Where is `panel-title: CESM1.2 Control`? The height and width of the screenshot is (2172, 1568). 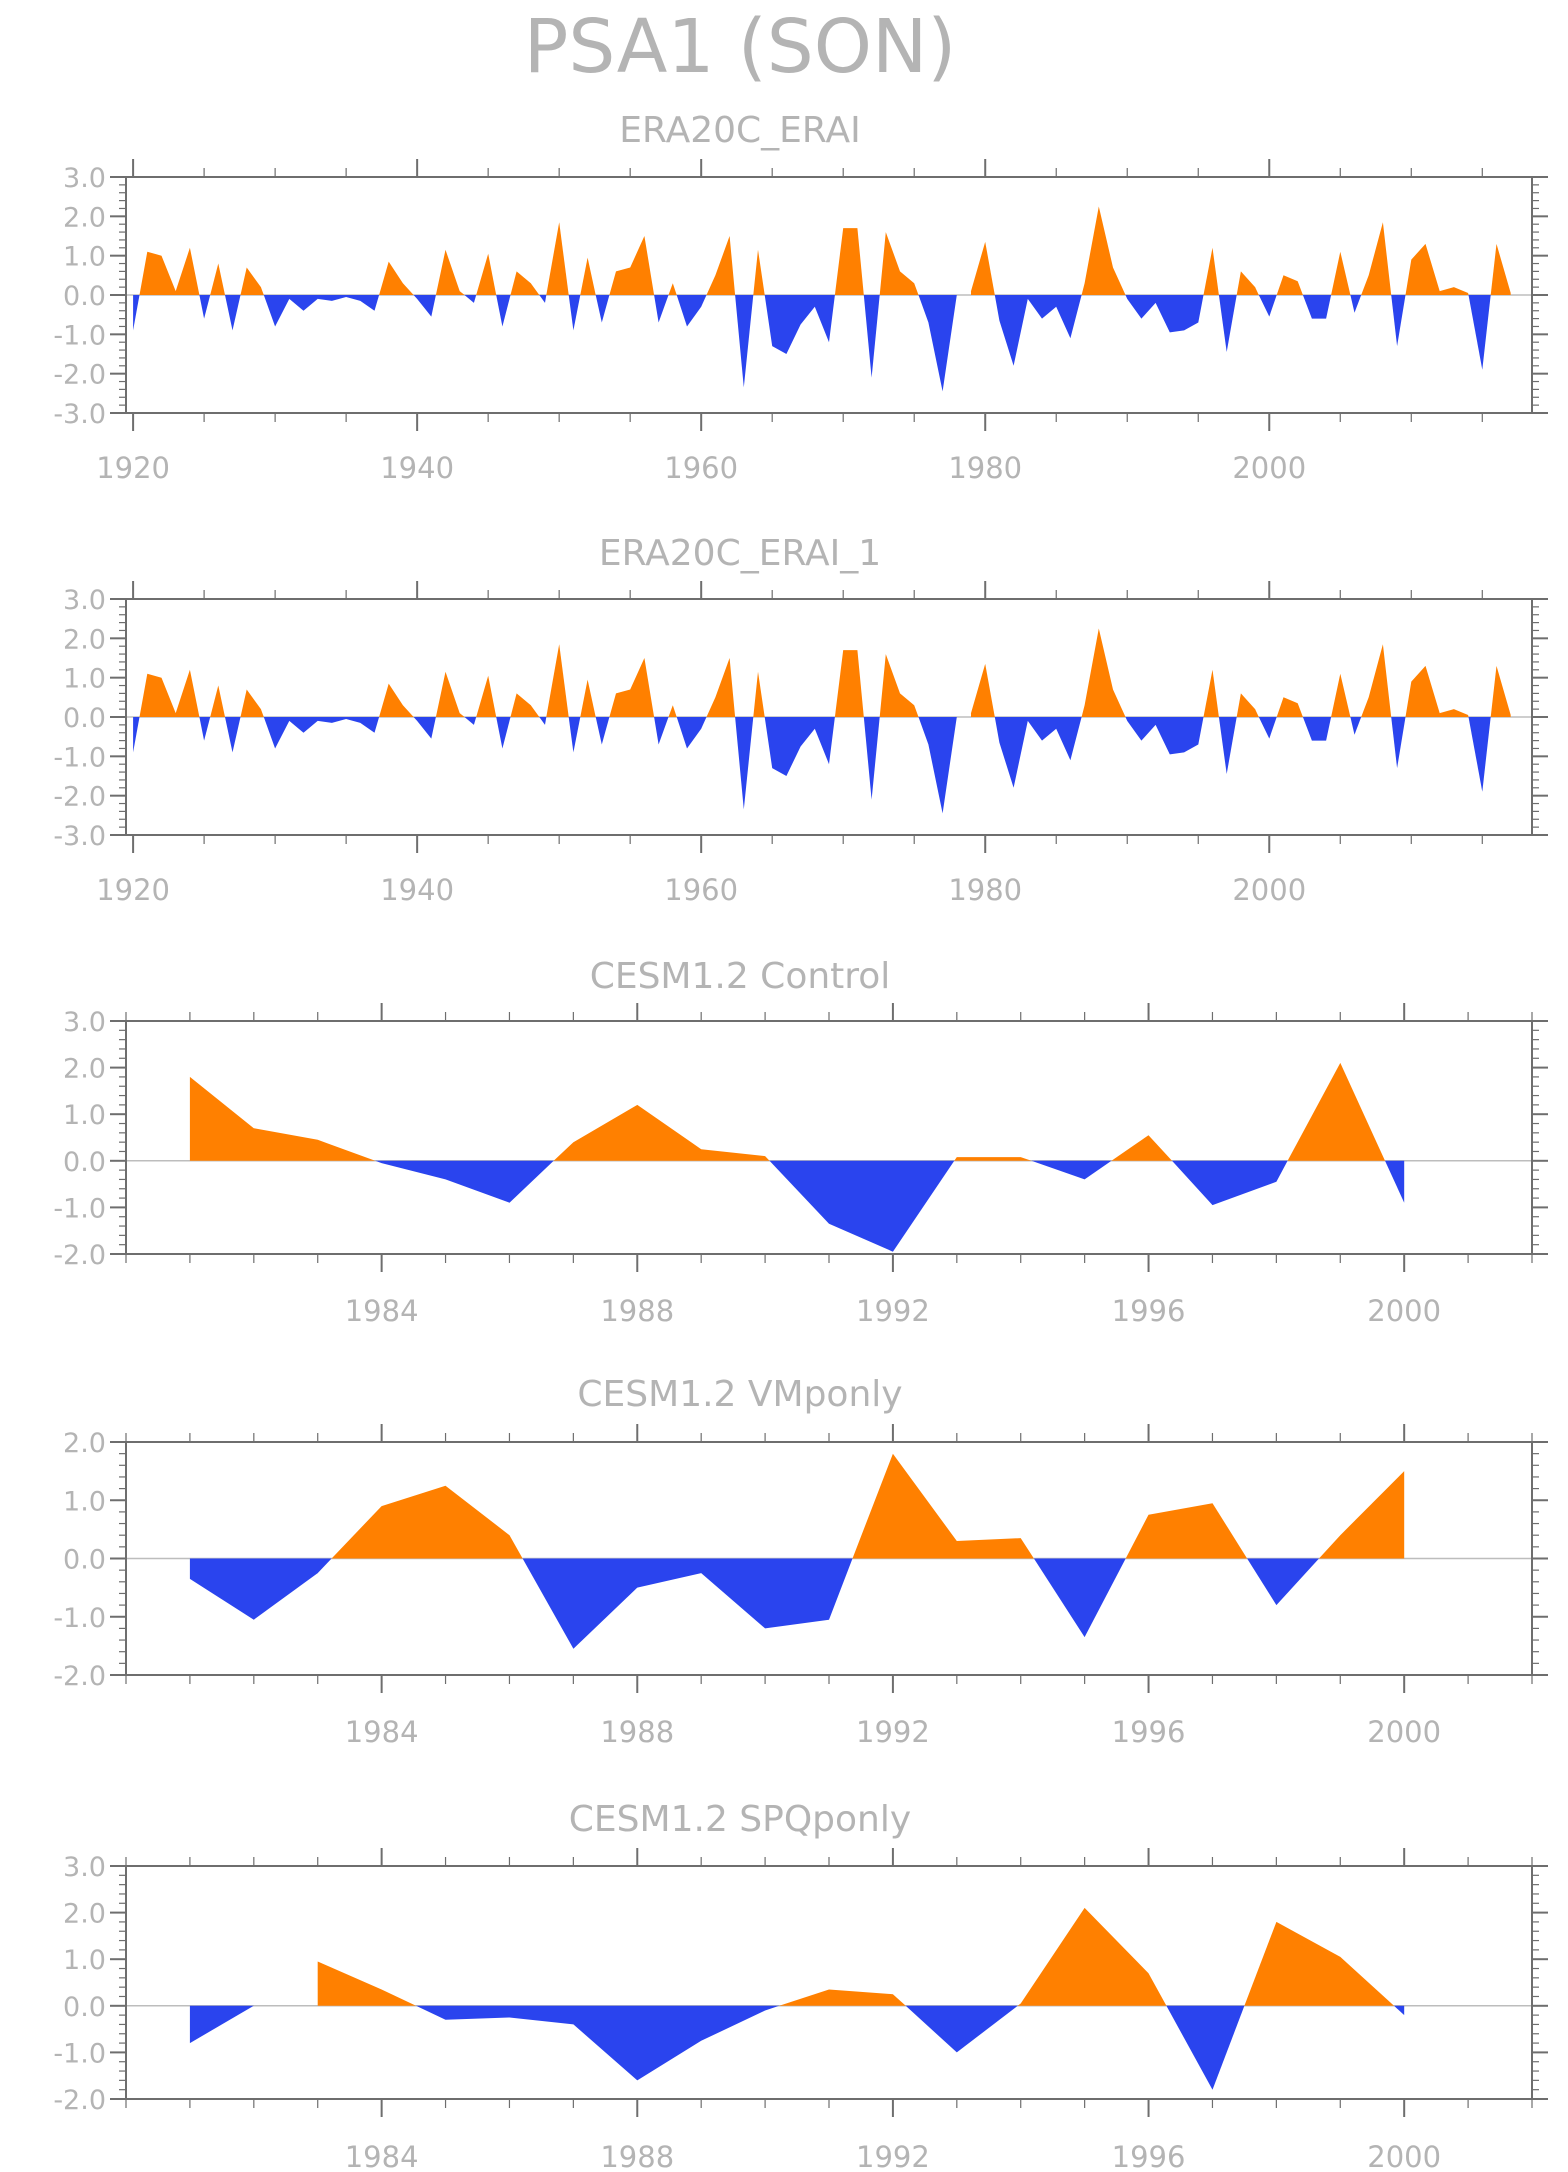 panel-title: CESM1.2 Control is located at coordinates (740, 976).